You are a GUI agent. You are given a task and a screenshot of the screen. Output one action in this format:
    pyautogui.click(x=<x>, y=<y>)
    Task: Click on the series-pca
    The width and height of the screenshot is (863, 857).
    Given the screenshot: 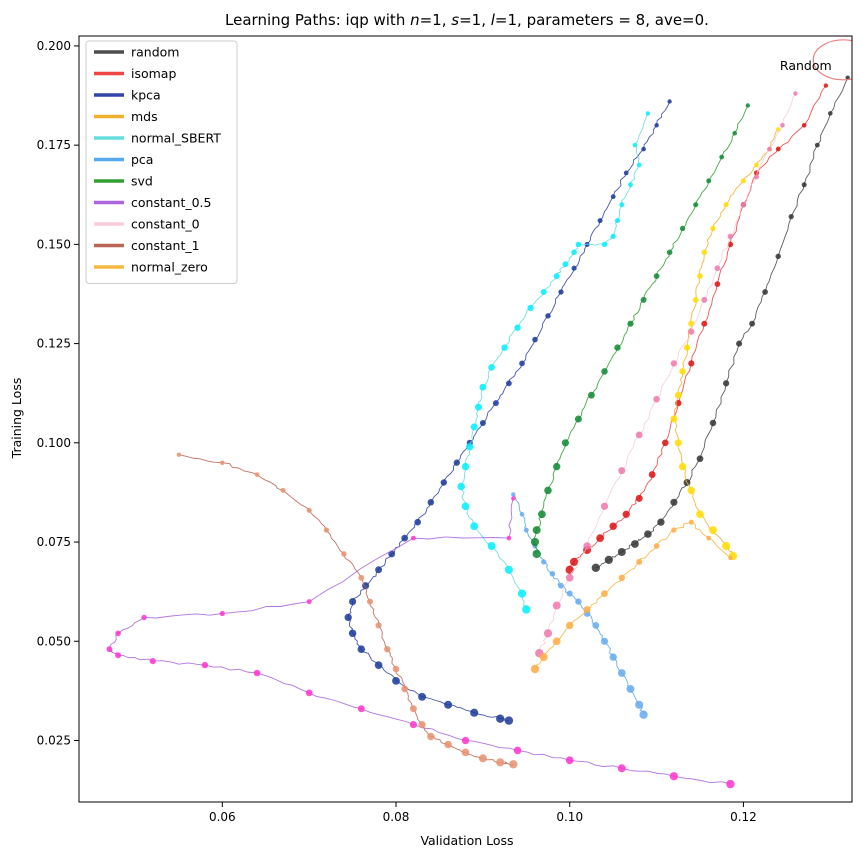 What is the action you would take?
    pyautogui.click(x=579, y=605)
    